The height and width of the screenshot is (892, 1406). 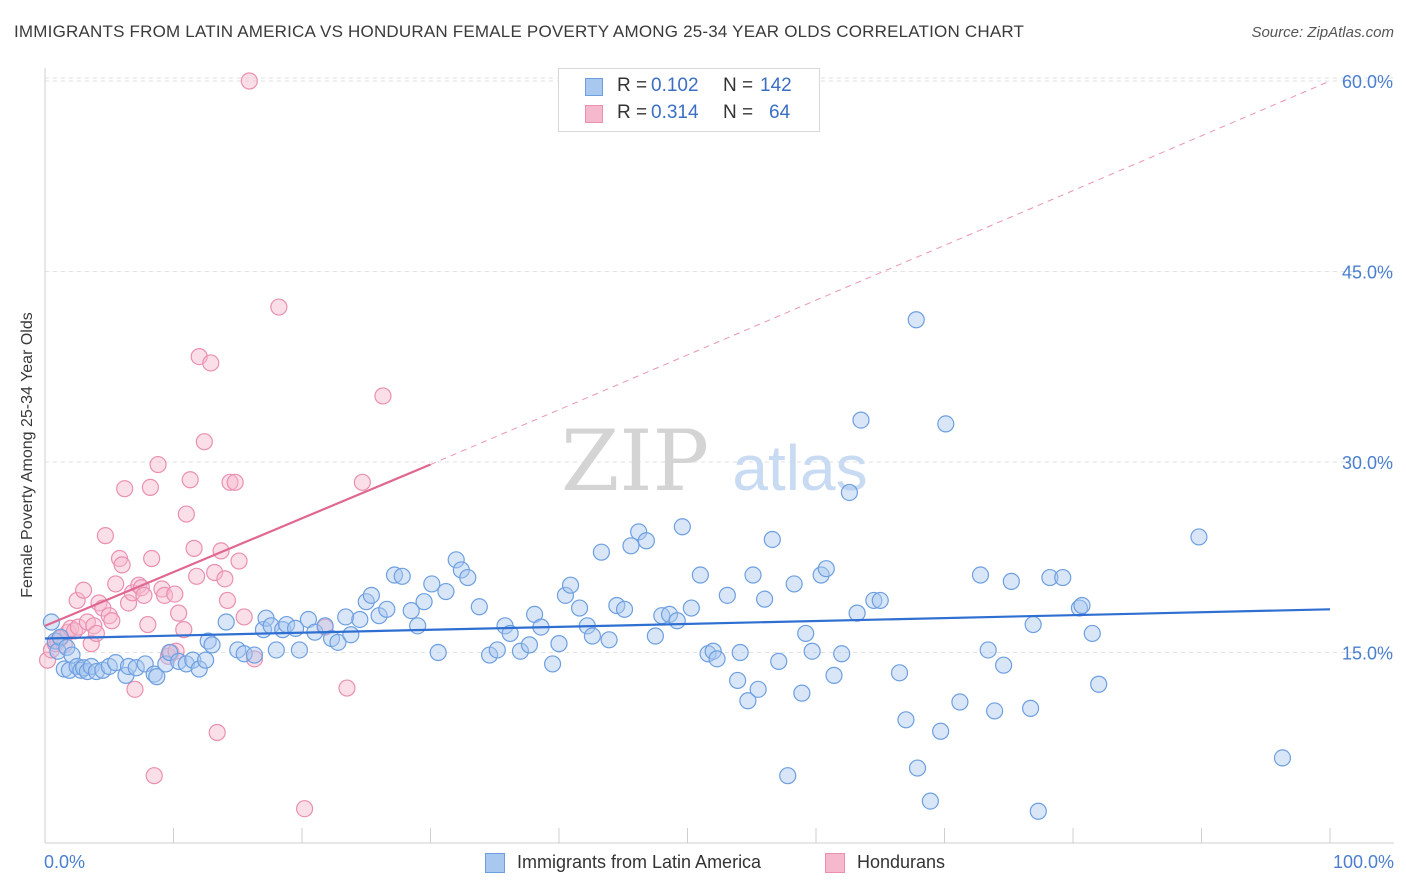 I want to click on y-tick-label: 15.0%, so click(x=1367, y=654).